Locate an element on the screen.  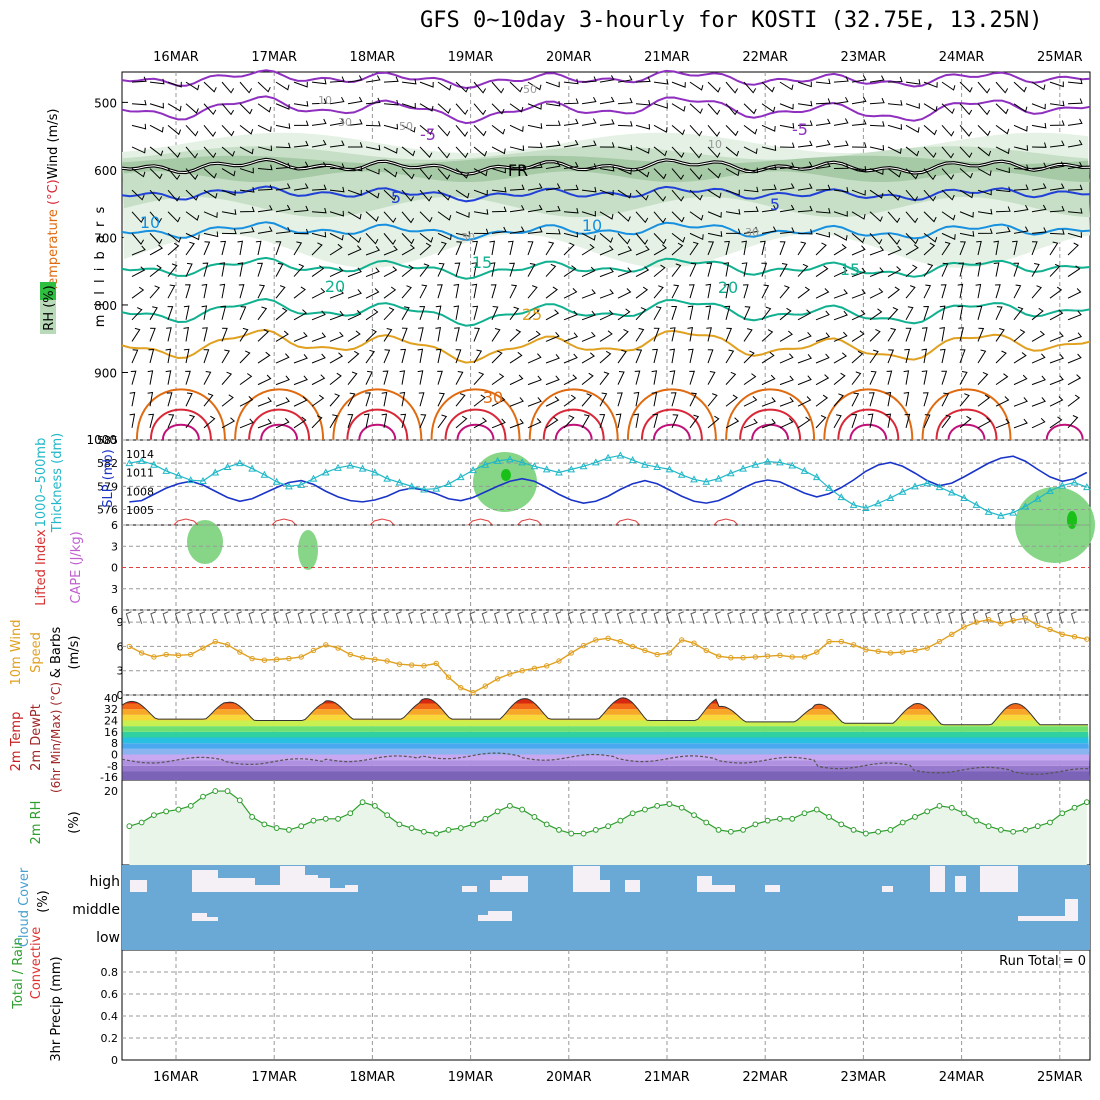
cloud-gap-middle is located at coordinates (1071, 910).